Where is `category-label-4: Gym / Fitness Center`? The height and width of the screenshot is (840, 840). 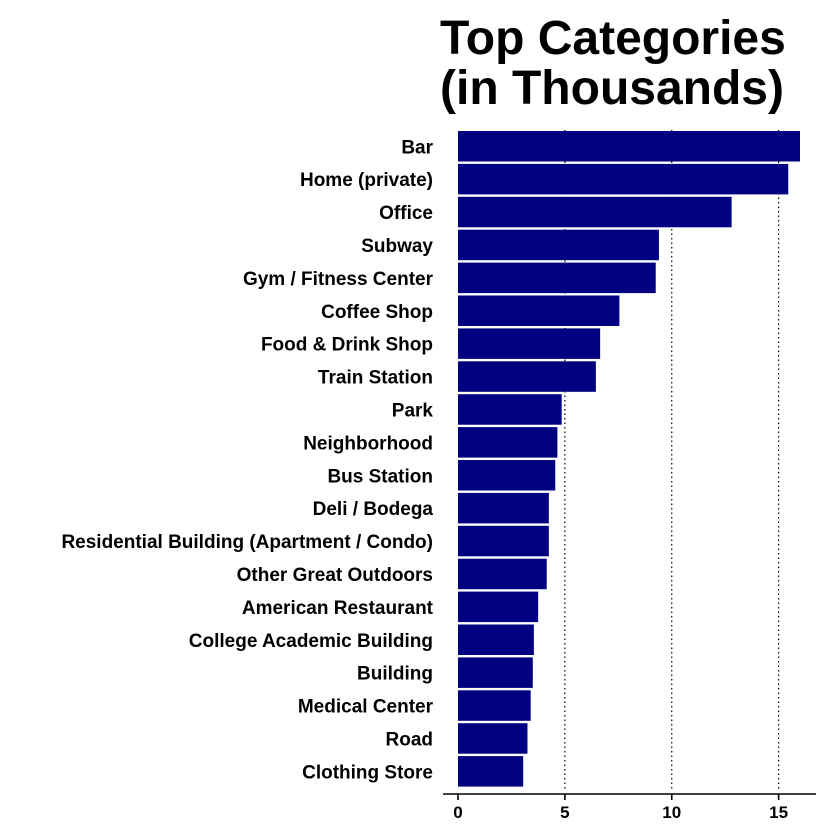 category-label-4: Gym / Fitness Center is located at coordinates (338, 279).